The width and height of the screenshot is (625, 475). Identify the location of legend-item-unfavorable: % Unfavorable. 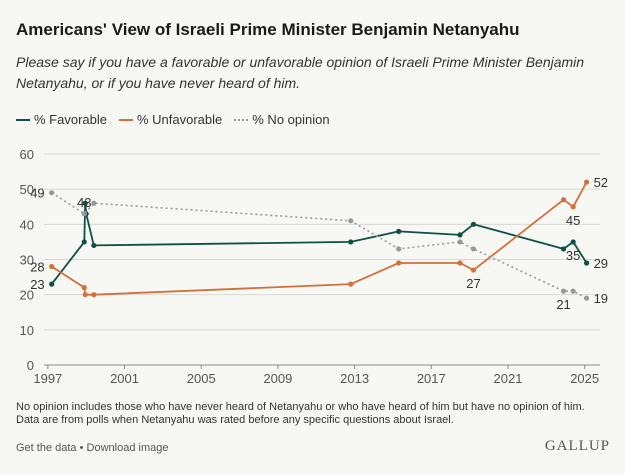
(170, 119).